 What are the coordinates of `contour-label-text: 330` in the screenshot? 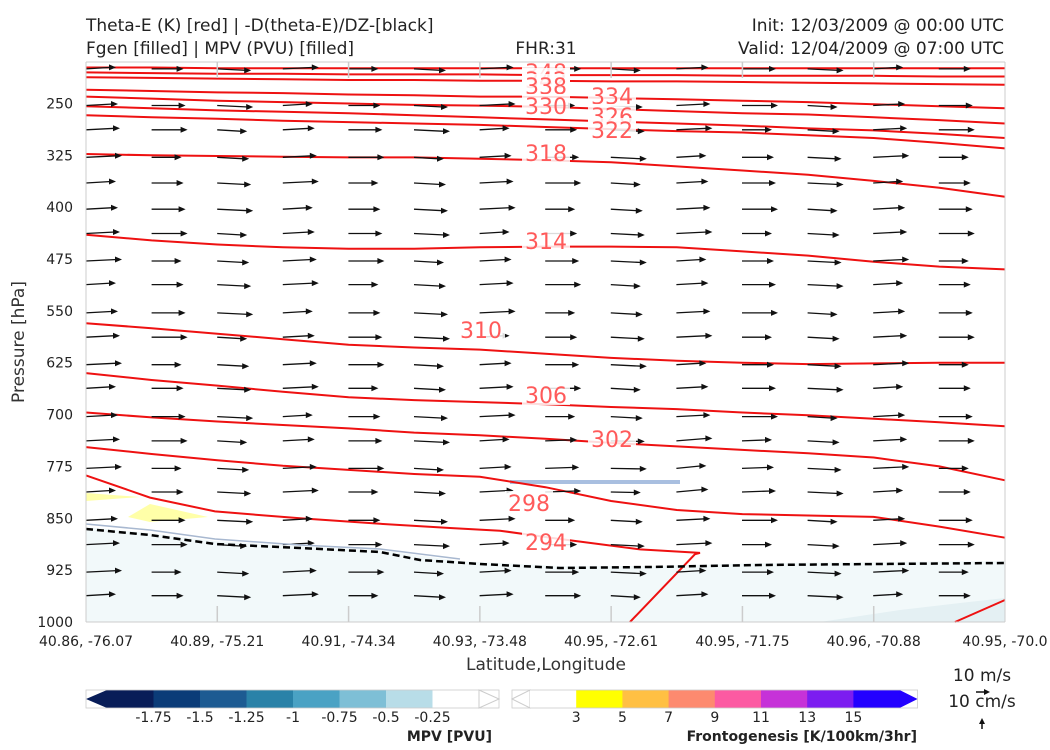 It's located at (546, 107).